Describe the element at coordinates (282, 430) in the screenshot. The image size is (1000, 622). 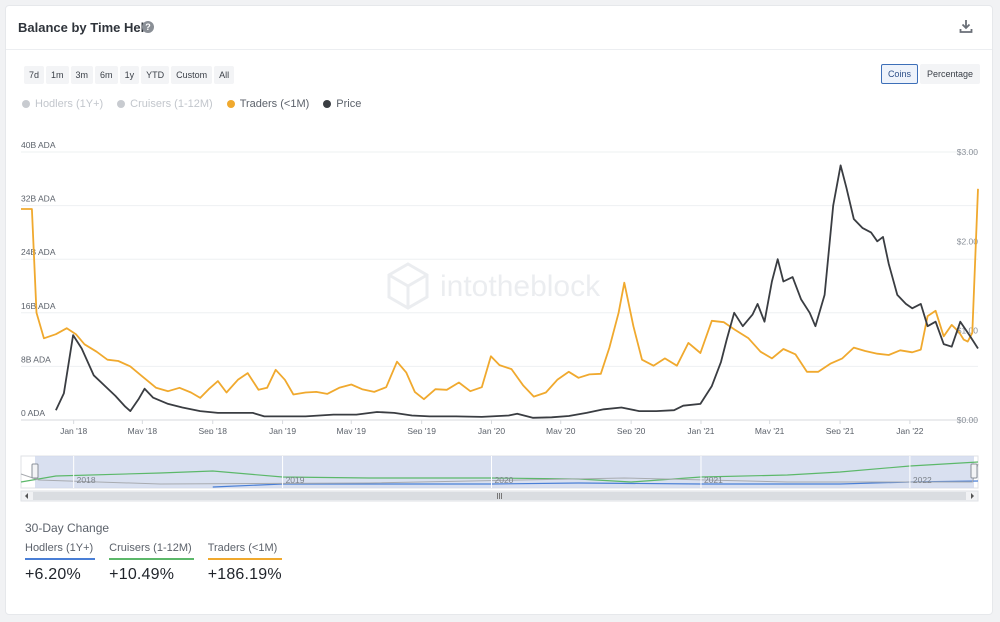
I see `x-tick-label: Jan '19` at that location.